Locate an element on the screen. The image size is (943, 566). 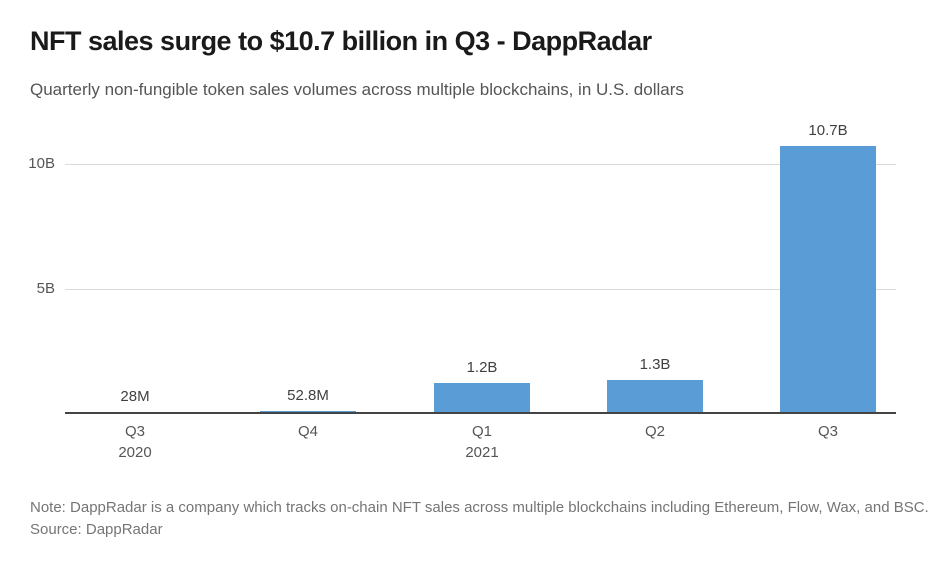
x-tick-line: 2020 is located at coordinates (135, 452).